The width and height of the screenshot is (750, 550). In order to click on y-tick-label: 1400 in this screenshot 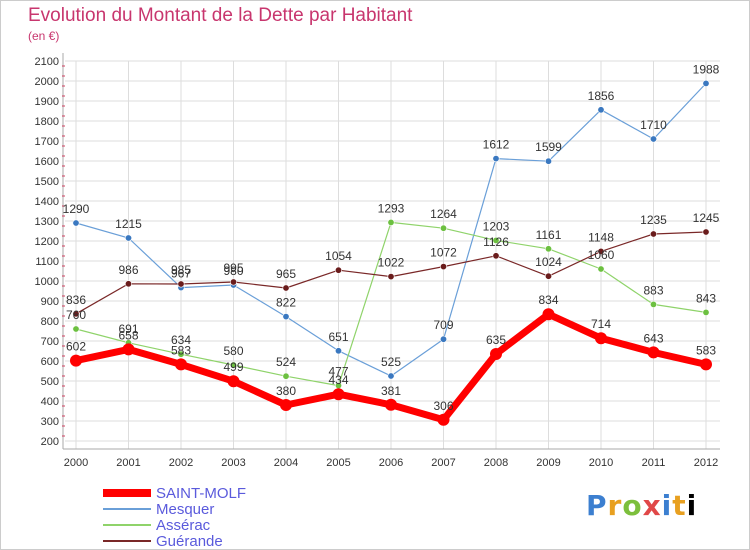, I will do `click(47, 202)`.